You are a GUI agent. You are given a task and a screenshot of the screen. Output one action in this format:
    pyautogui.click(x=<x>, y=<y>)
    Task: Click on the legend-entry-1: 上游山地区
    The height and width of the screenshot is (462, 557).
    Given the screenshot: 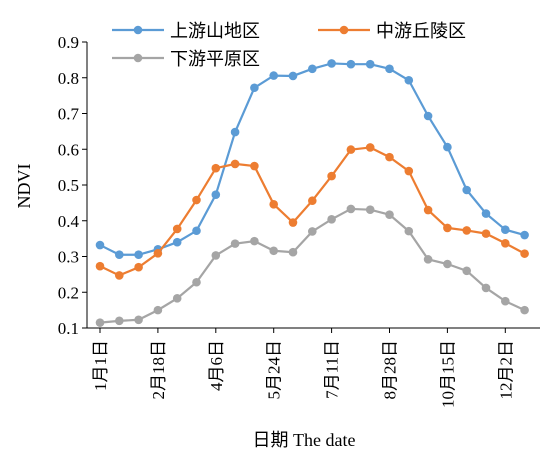 What is the action you would take?
    pyautogui.click(x=186, y=31)
    